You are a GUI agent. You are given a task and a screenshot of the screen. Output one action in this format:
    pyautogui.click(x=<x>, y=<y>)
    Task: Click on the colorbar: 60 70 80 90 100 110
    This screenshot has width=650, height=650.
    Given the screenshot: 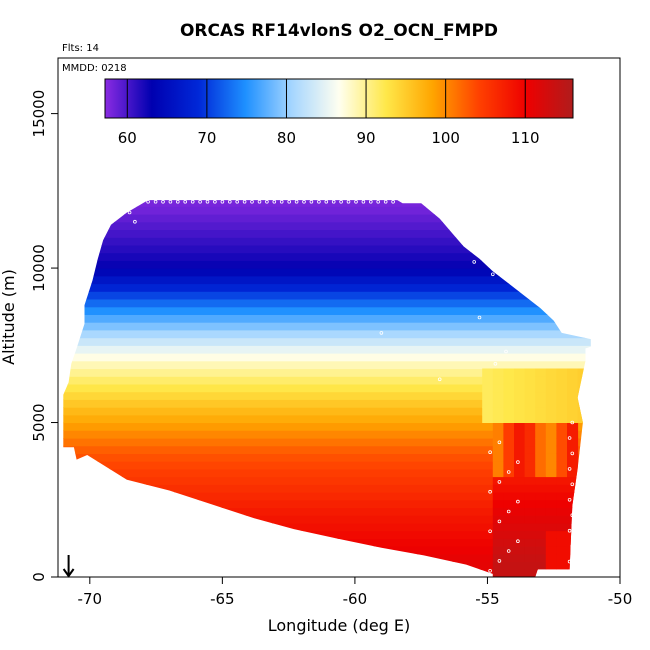 What is the action you would take?
    pyautogui.click(x=339, y=112)
    